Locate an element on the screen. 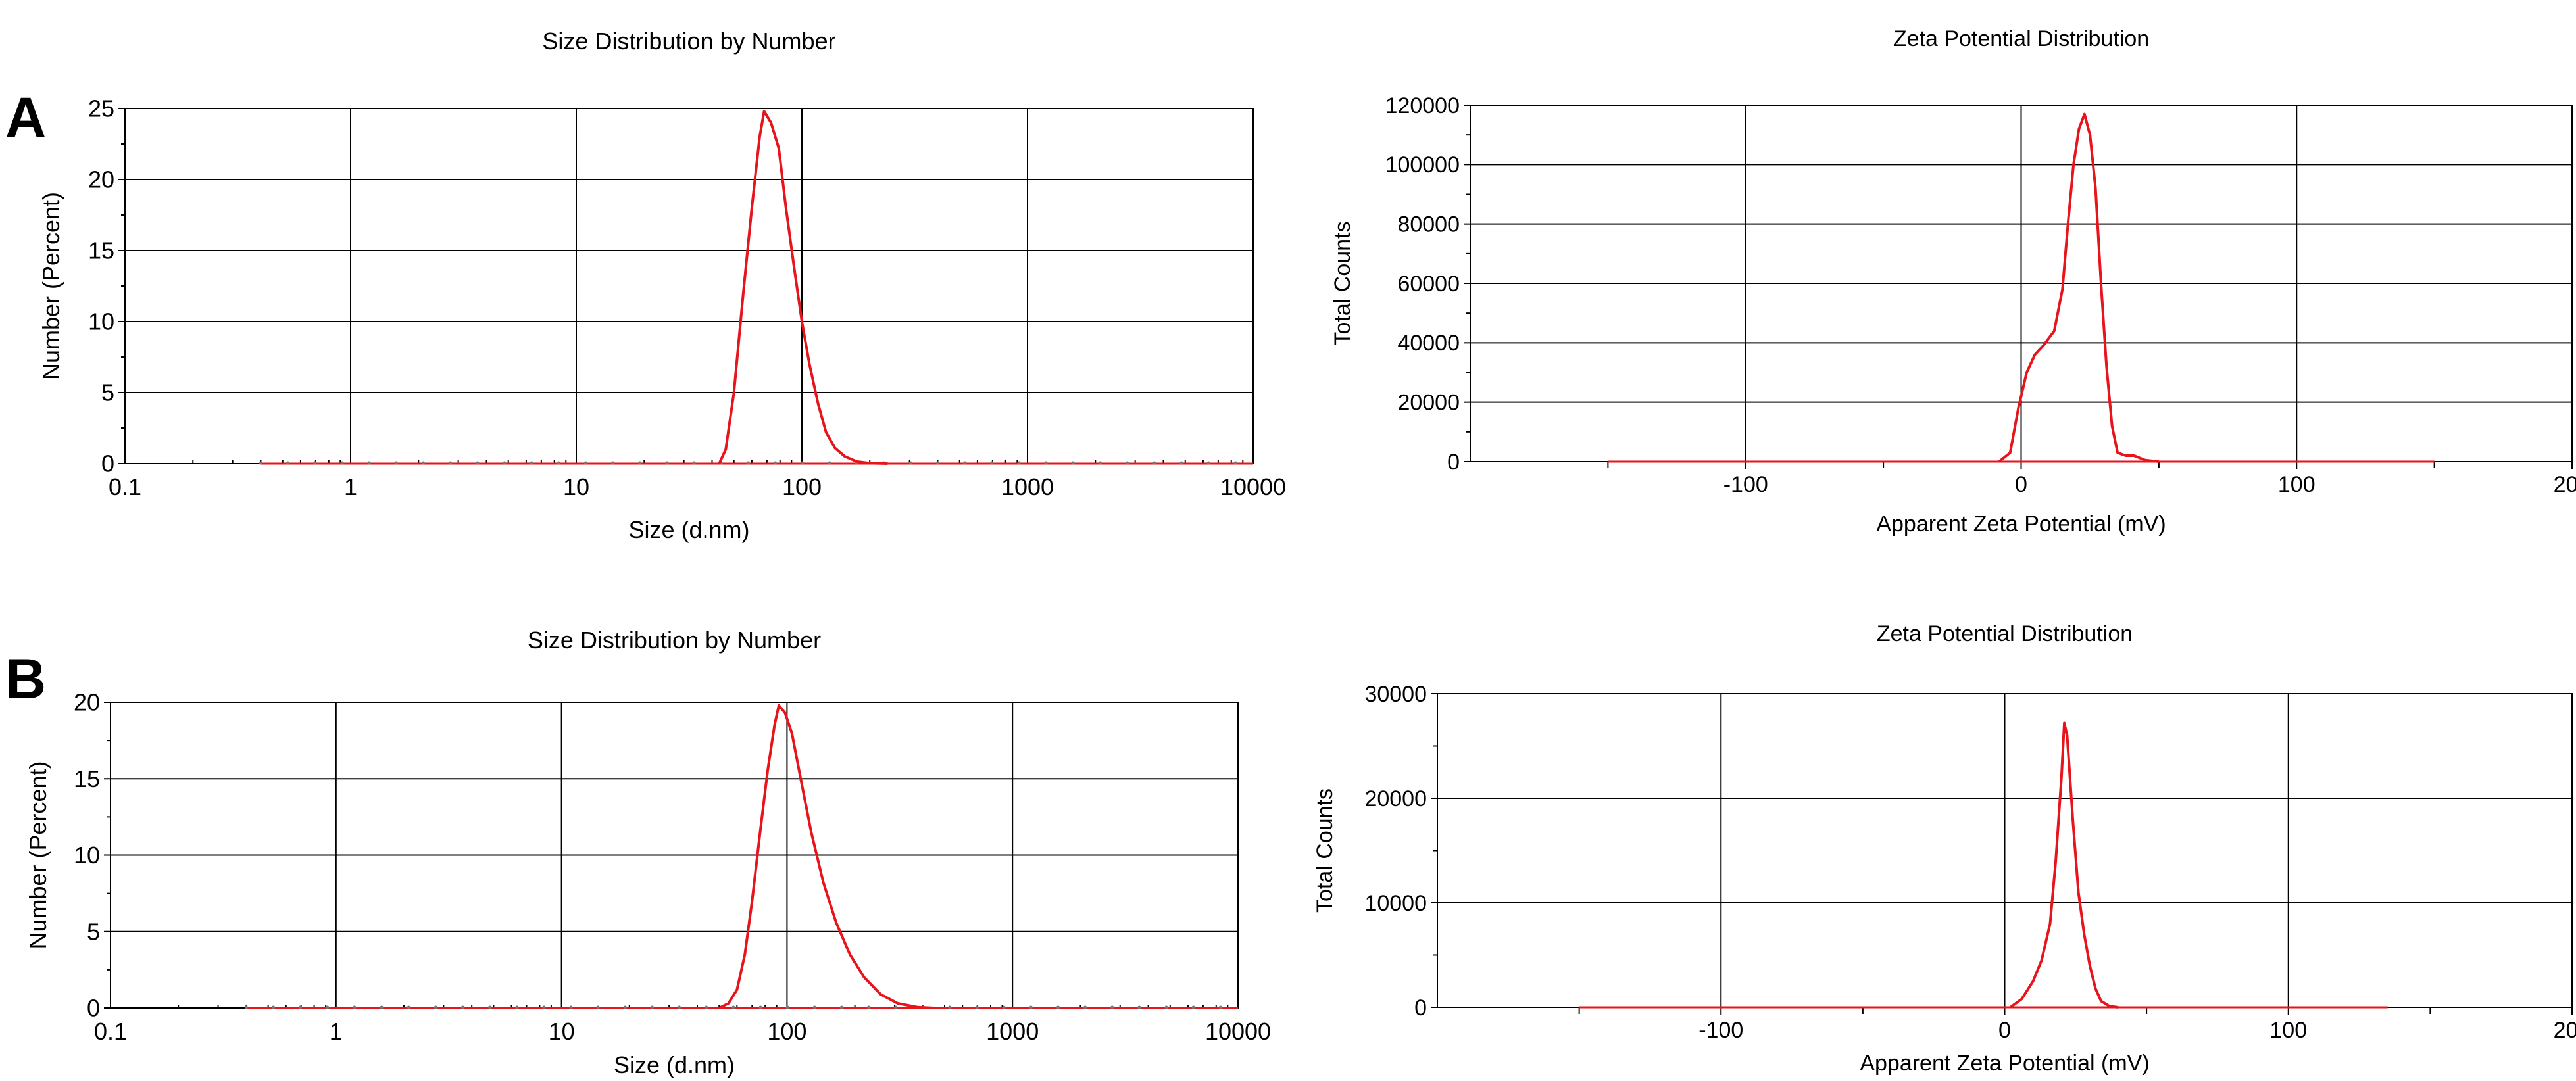 This screenshot has width=2576, height=1081. y-tick-label: 80000 is located at coordinates (1428, 224).